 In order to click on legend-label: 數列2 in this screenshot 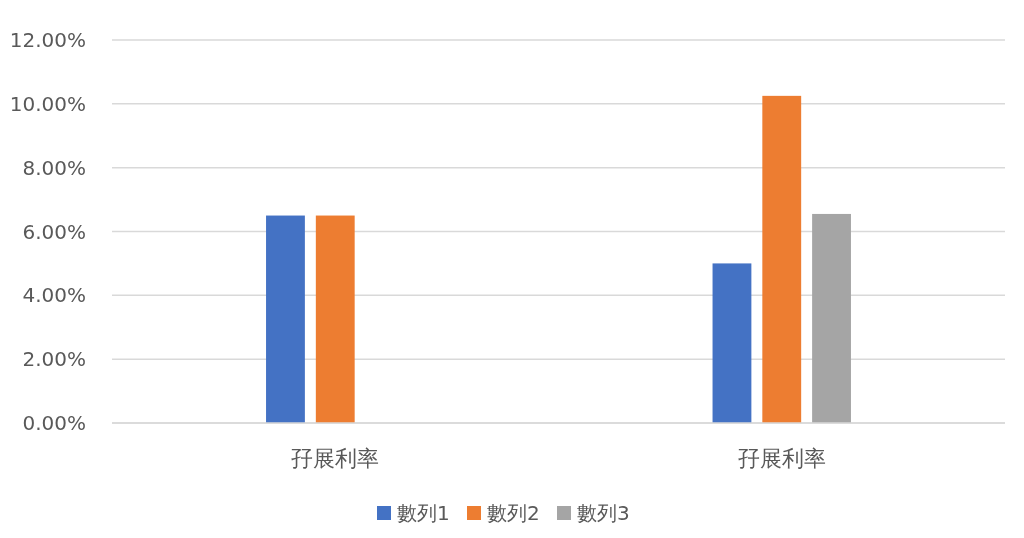, I will do `click(513, 513)`.